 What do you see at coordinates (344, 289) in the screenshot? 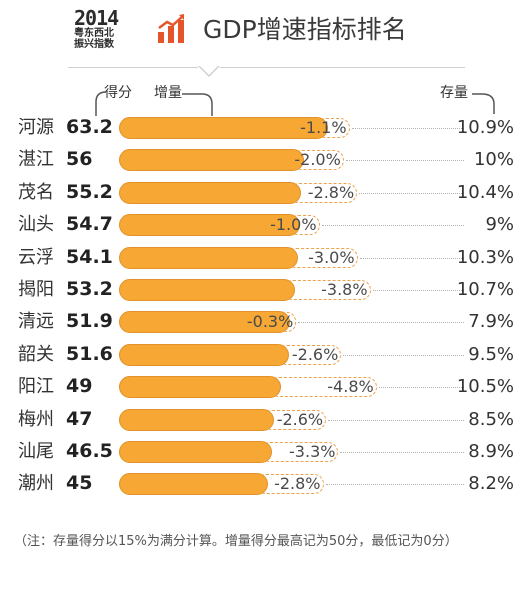
I see `increment-label: -3.8%` at bounding box center [344, 289].